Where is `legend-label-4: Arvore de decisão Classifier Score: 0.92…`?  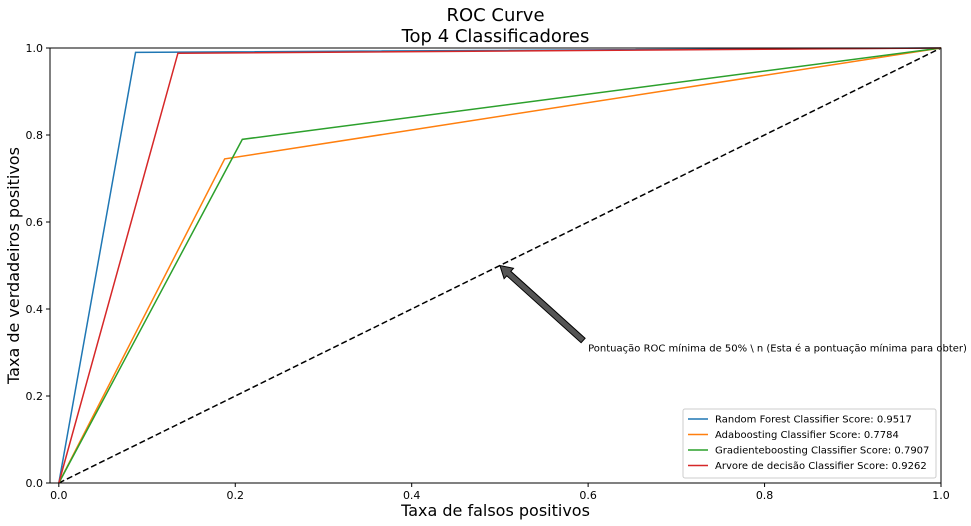 legend-label-4: Arvore de decisão Classifier Score: 0.92… is located at coordinates (821, 466).